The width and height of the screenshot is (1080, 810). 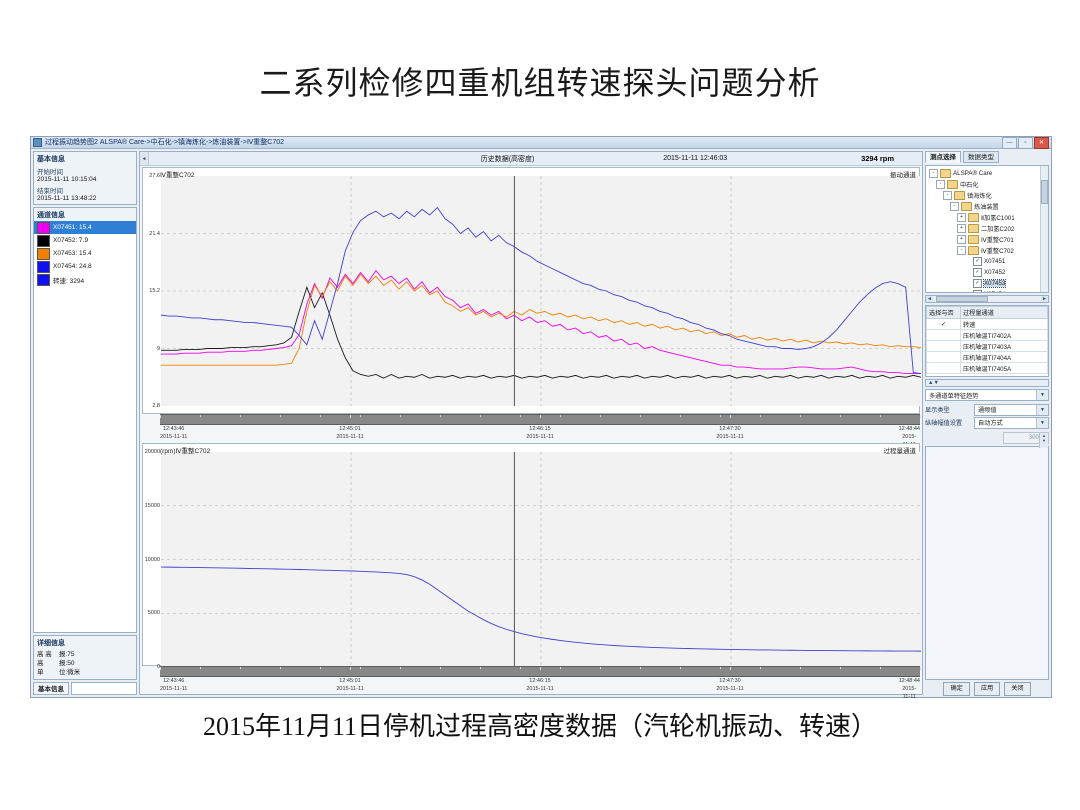 What do you see at coordinates (987, 173) in the screenshot?
I see `tree-node: - ALSPA® Care` at bounding box center [987, 173].